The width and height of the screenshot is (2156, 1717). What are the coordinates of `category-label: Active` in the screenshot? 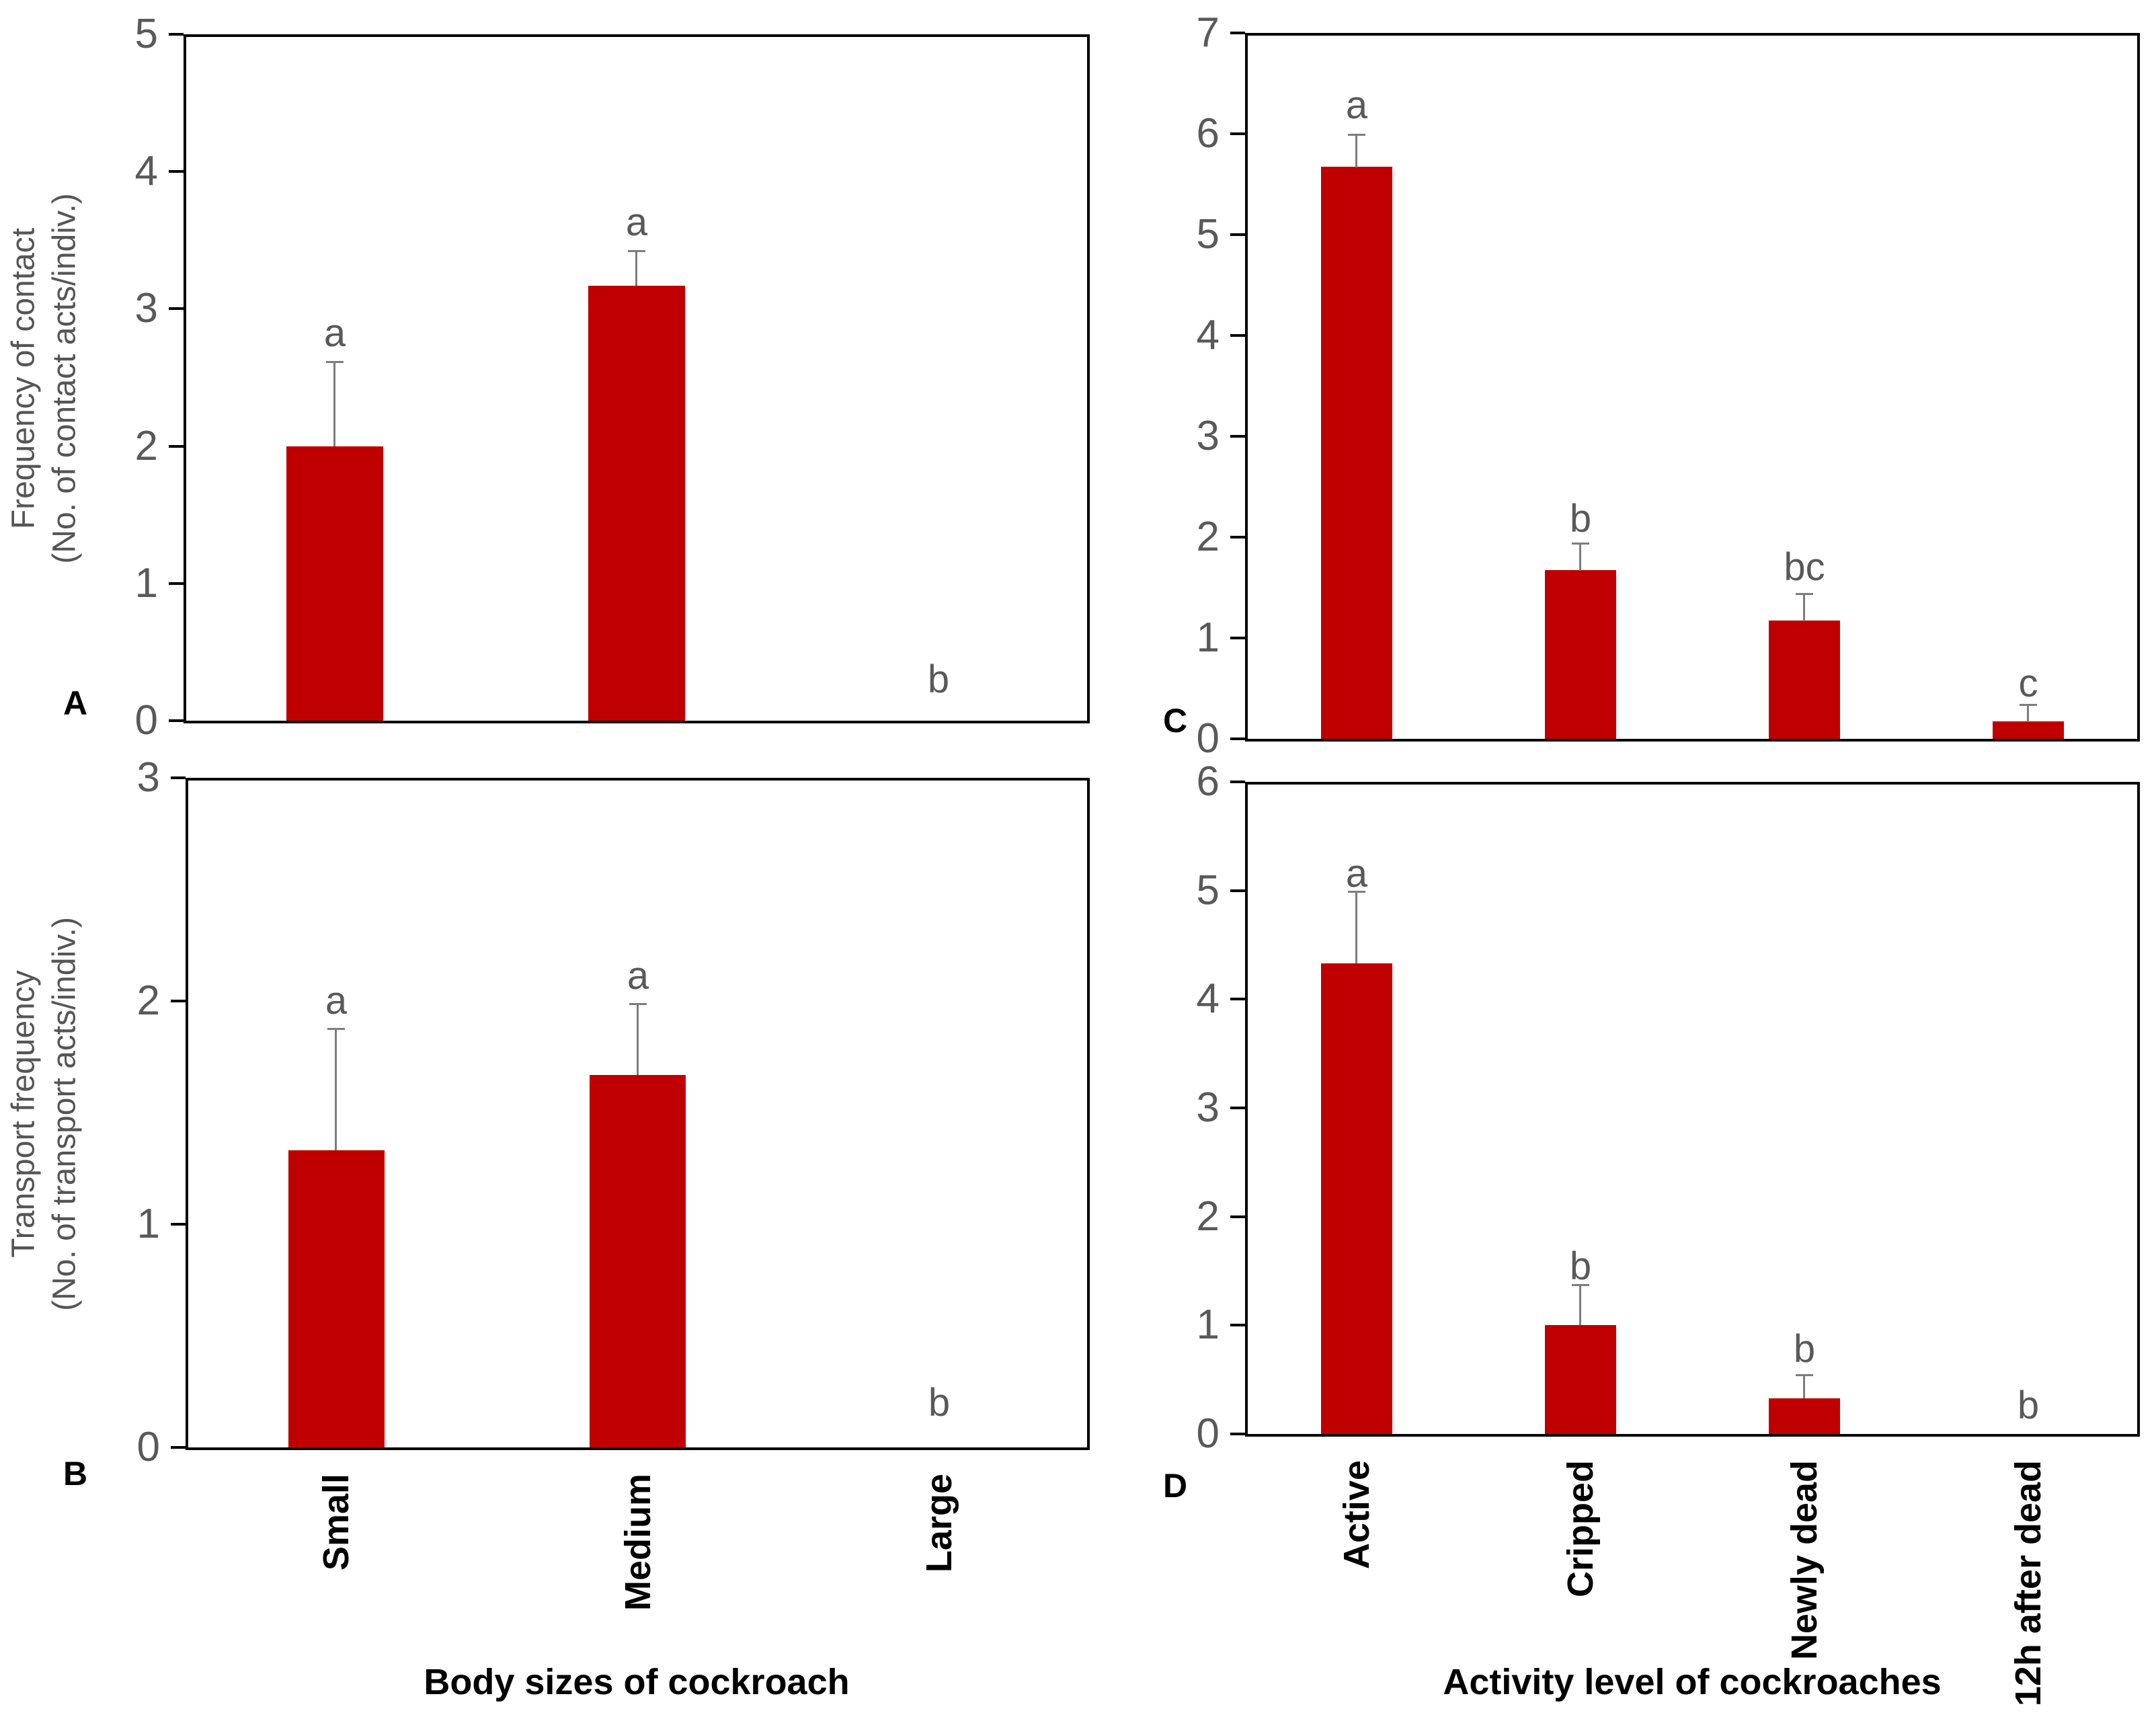 It's located at (1356, 1515).